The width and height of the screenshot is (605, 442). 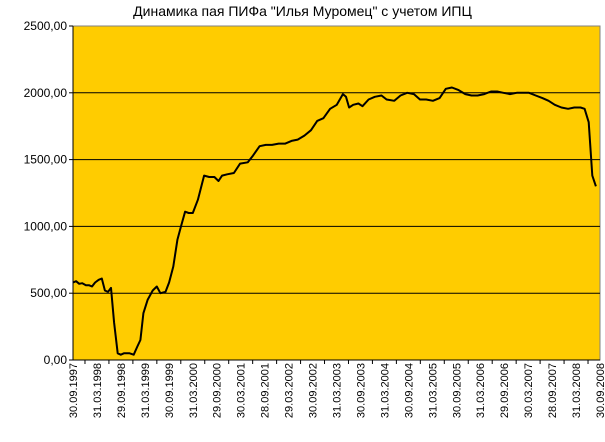 I want to click on x-tick-label: 31.03.2006, so click(x=481, y=390).